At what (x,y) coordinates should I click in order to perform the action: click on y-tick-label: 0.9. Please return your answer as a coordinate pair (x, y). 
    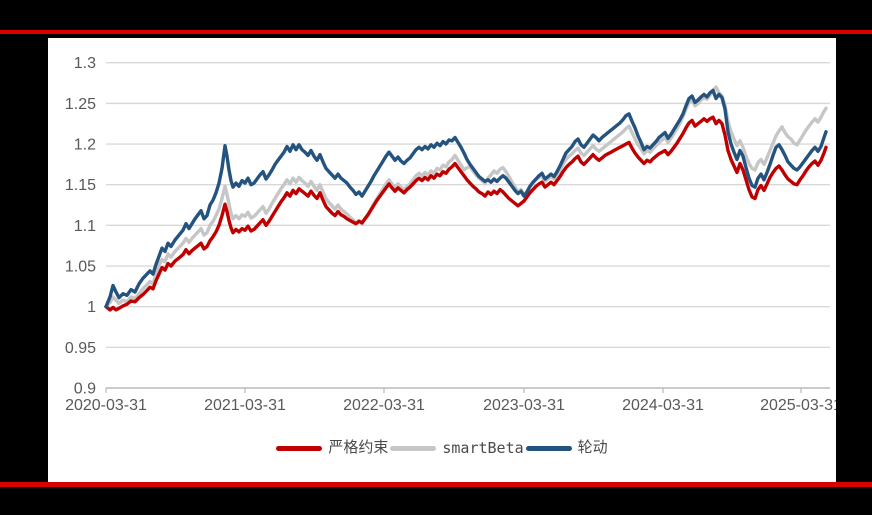
    Looking at the image, I should click on (85, 389).